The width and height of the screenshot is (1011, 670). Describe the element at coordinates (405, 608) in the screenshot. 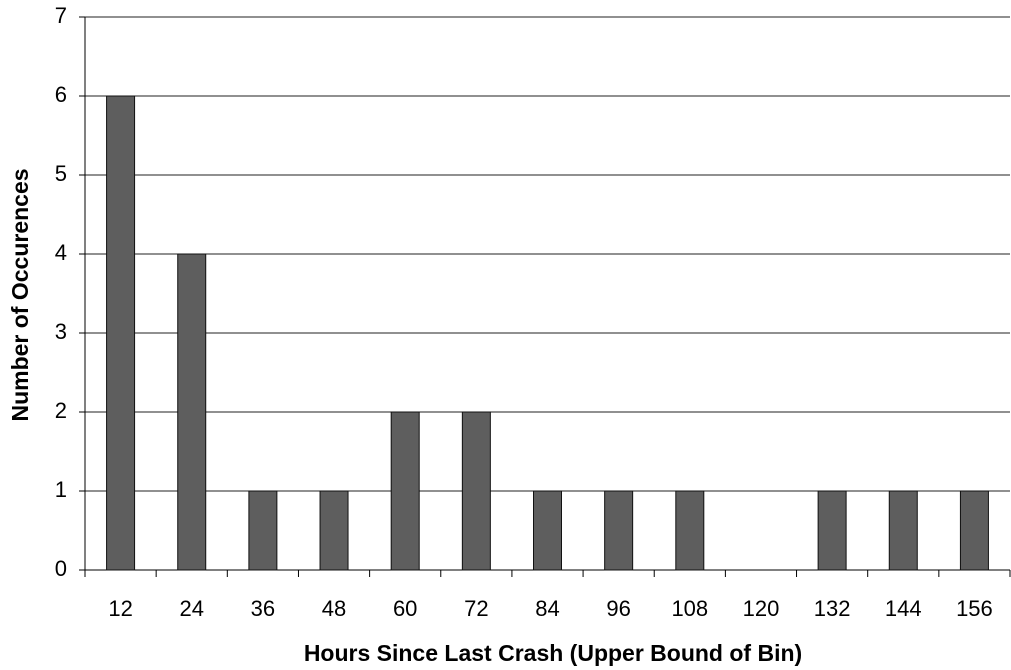

I see `x-tick-label: 60` at that location.